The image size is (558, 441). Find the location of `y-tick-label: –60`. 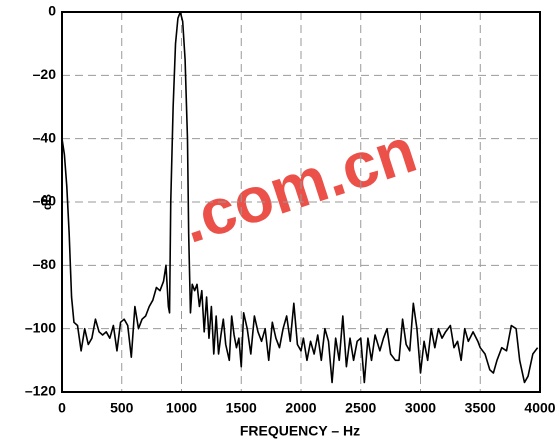

y-tick-label: –60 is located at coordinates (45, 201).